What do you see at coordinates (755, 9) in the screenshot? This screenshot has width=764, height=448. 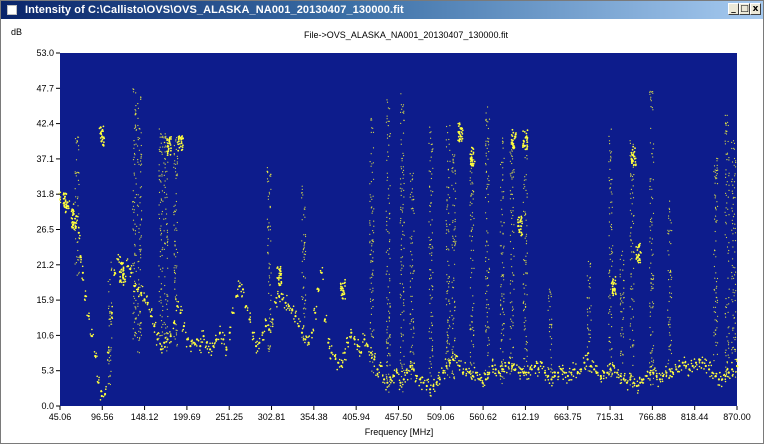 I see `close-button: x` at bounding box center [755, 9].